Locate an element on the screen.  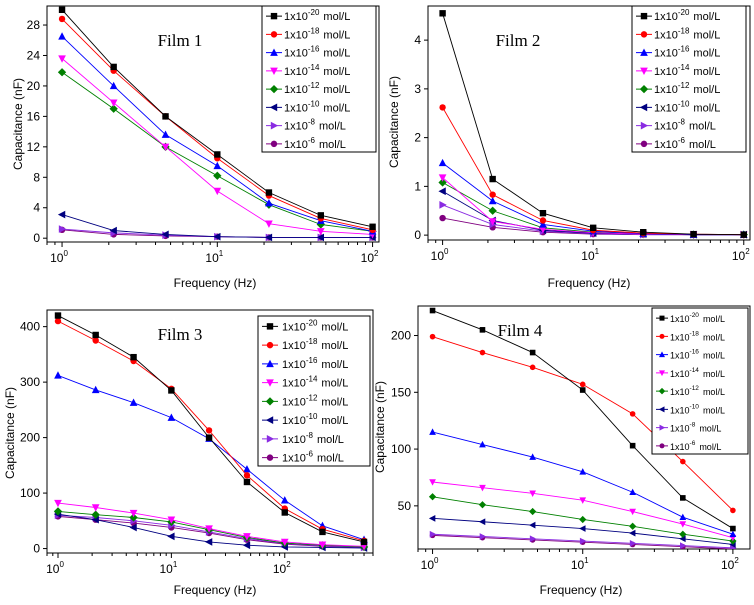
legend-label: 1x10-16 mol/L is located at coordinates (697, 355).